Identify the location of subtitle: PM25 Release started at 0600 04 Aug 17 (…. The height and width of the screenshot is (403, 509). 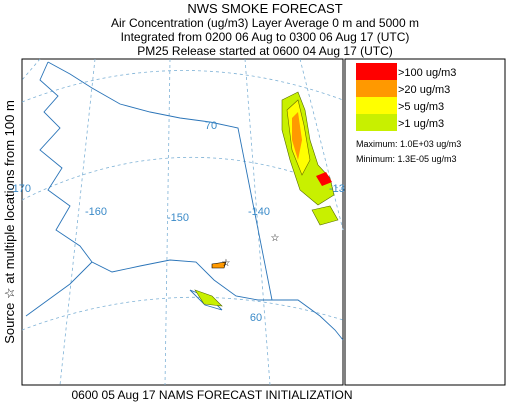
(264, 51).